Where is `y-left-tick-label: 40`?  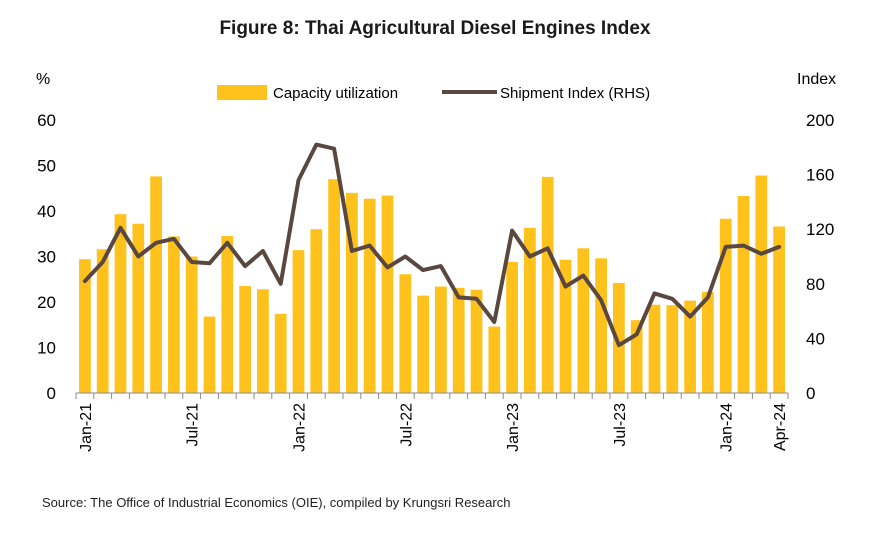
y-left-tick-label: 40 is located at coordinates (46, 211).